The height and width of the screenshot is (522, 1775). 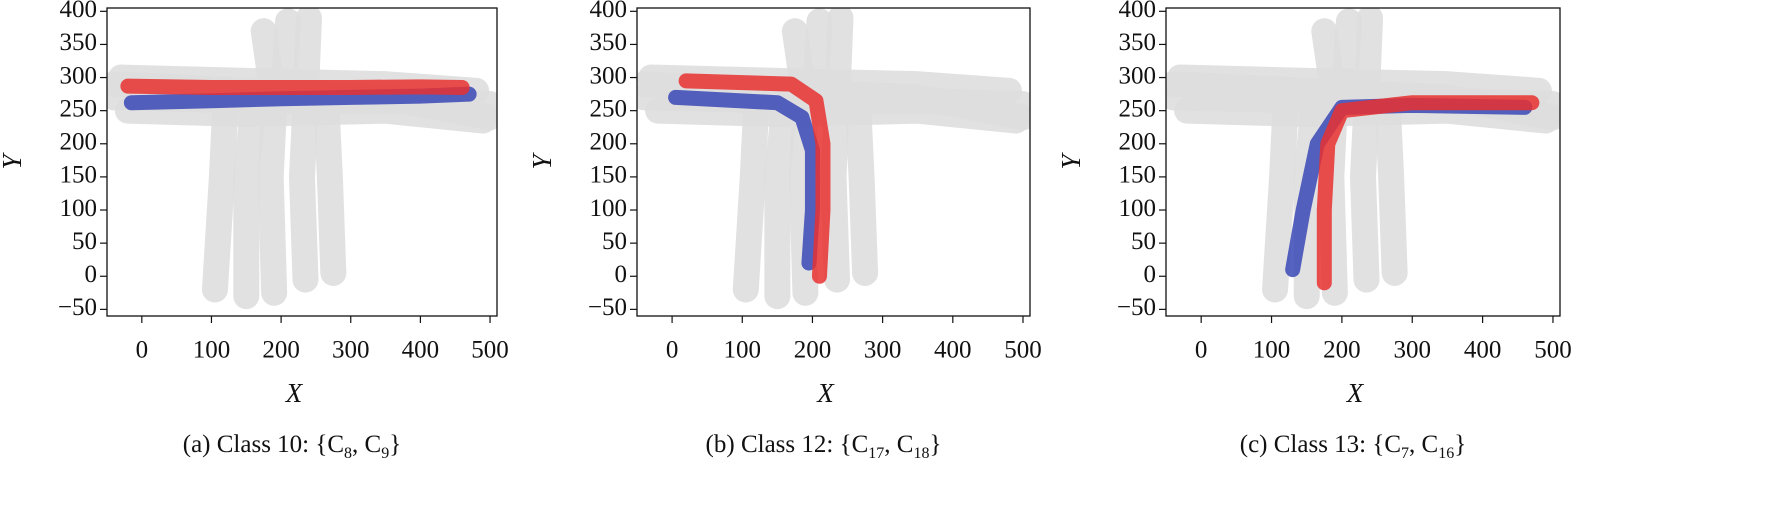 I want to click on caption: (b) Class 12: {C17, C18}, so click(x=824, y=446).